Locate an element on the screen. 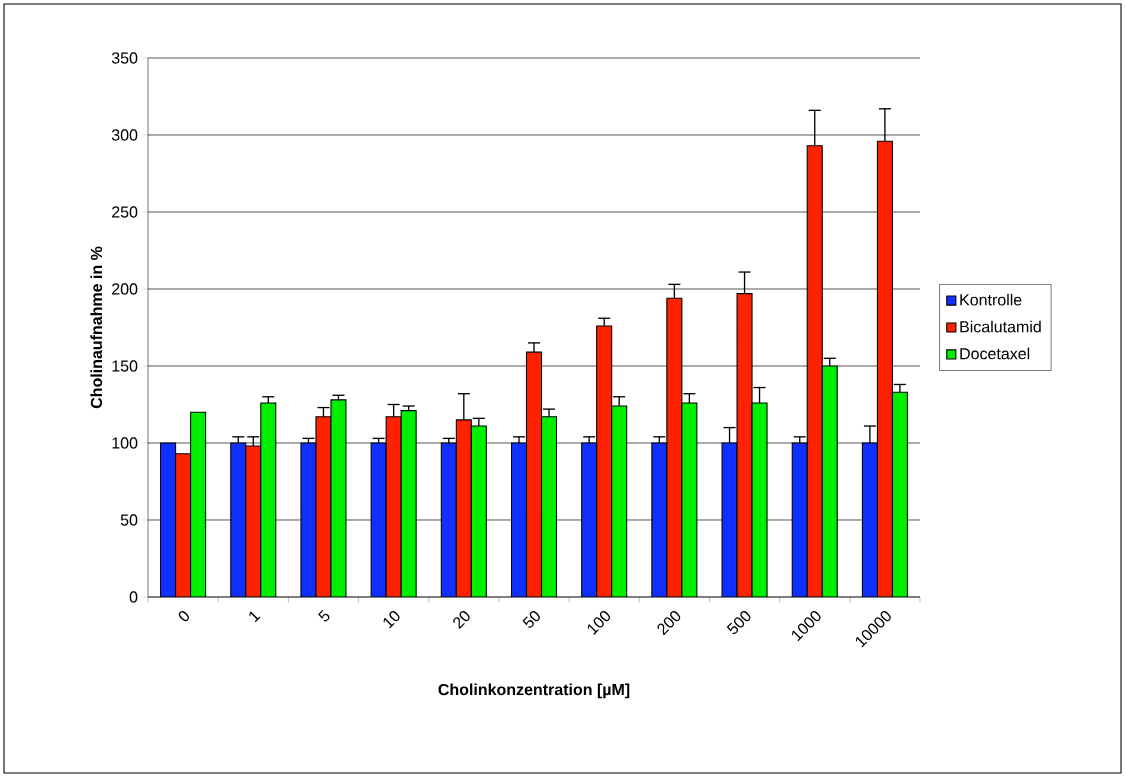 Image resolution: width=1125 pixels, height=777 pixels. x-tick-label: 20 is located at coordinates (461, 620).